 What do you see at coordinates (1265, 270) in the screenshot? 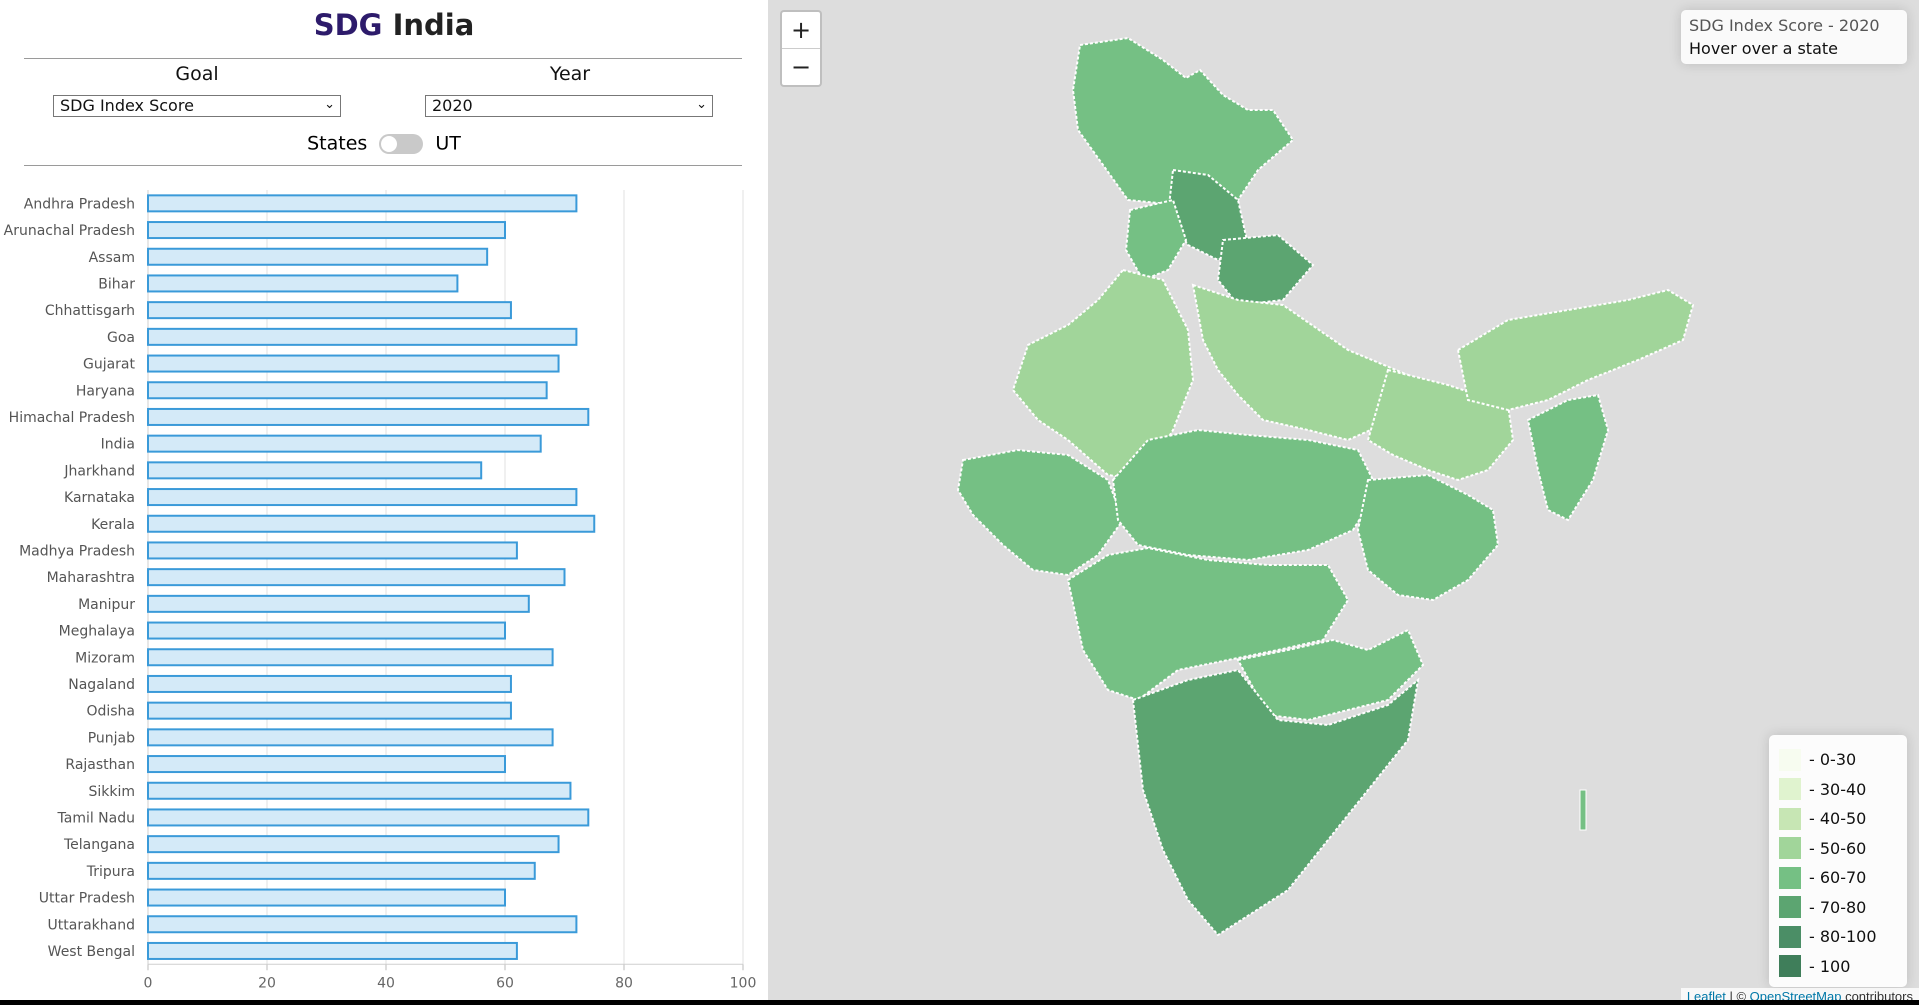
I see `map-region-uttarakhand` at bounding box center [1265, 270].